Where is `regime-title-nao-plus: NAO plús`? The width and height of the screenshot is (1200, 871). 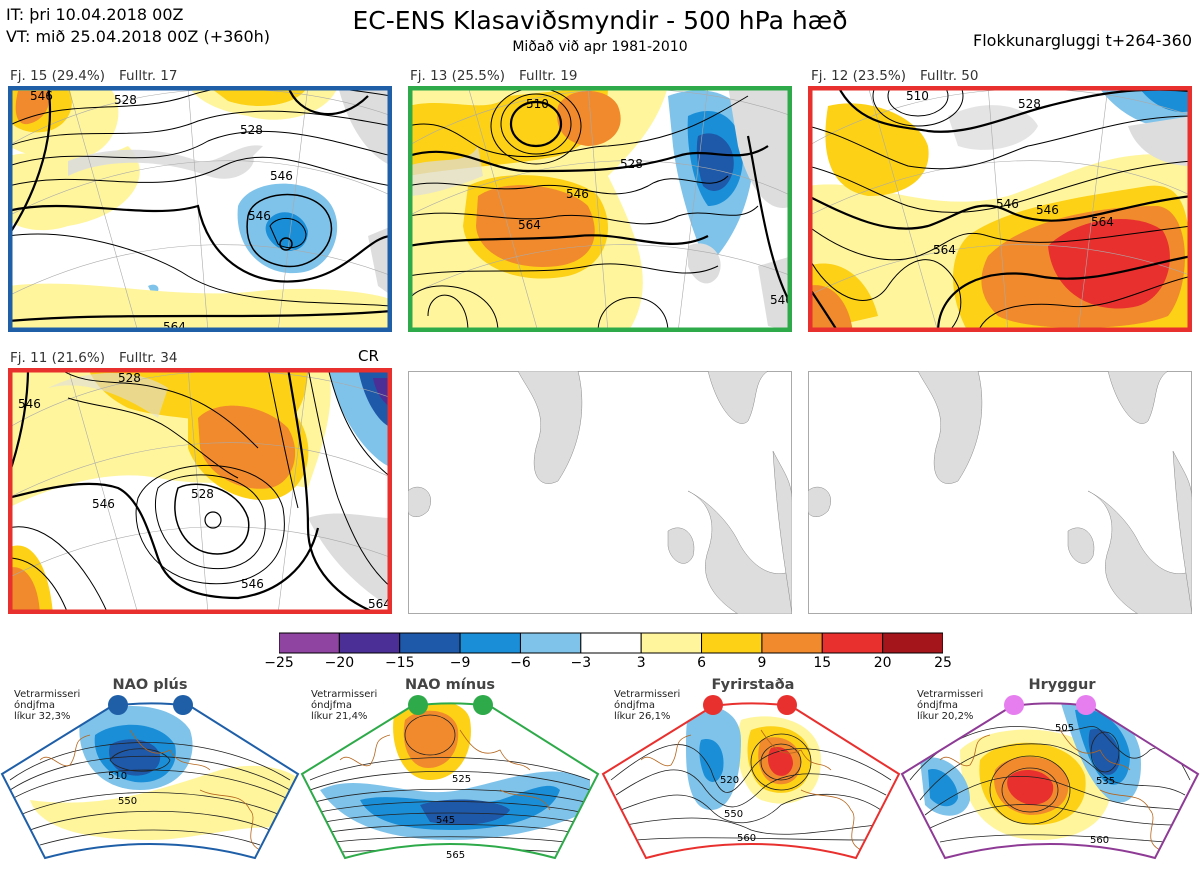
regime-title-nao-plus: NAO plús is located at coordinates (150, 685).